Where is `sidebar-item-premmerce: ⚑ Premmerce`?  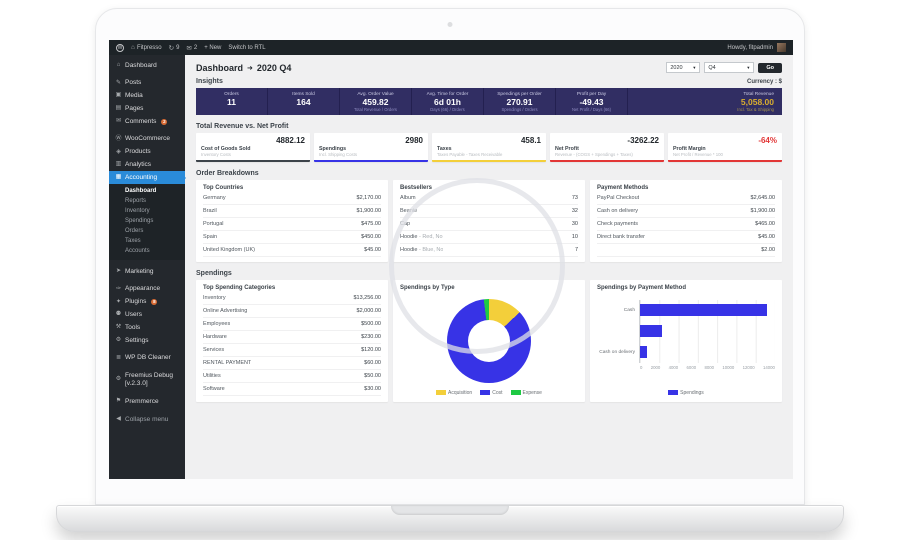
sidebar-item-premmerce: ⚑ Premmerce is located at coordinates (147, 401).